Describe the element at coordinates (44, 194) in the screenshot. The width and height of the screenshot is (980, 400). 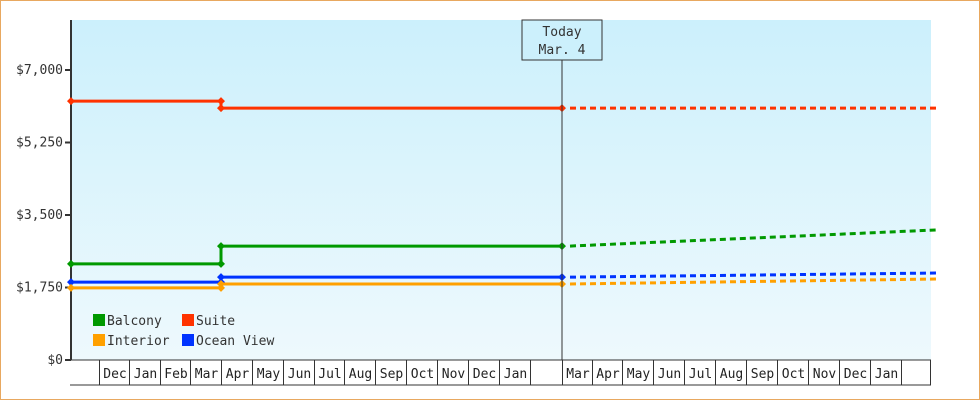
I see `y-axis: $0 $1,750 $3,500 $5,250 $7,000` at that location.